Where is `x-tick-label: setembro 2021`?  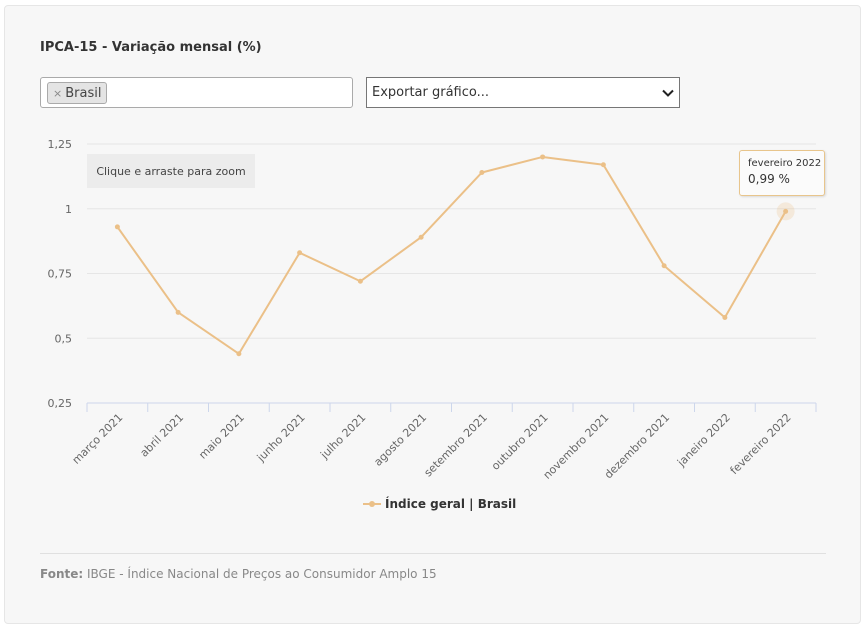
x-tick-label: setembro 2021 is located at coordinates (456, 445).